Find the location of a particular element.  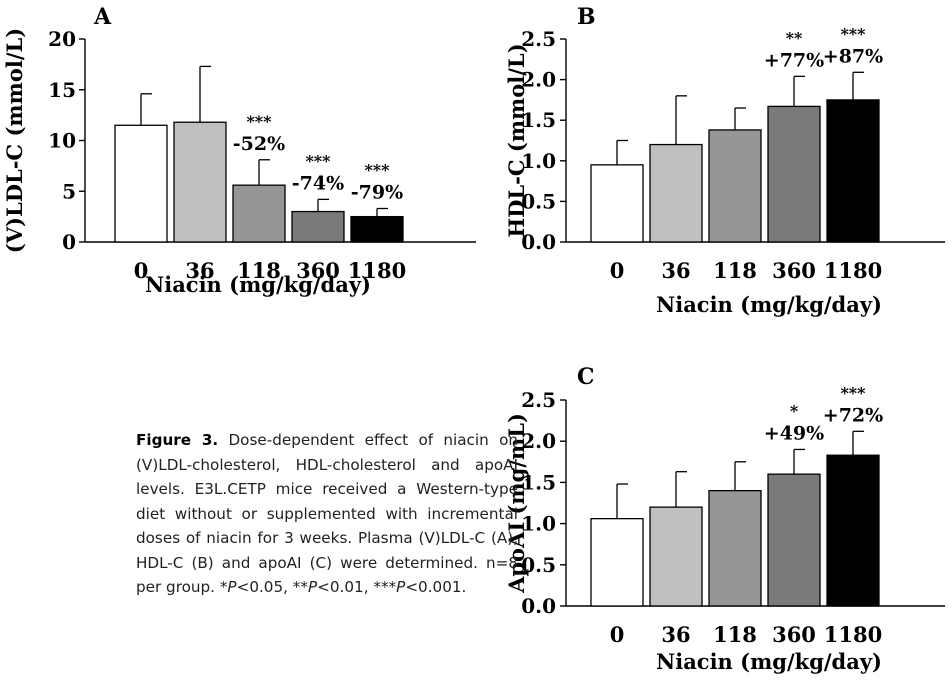

caption-text: (C) were determined. n=8 per group. is located at coordinates (327, 575).